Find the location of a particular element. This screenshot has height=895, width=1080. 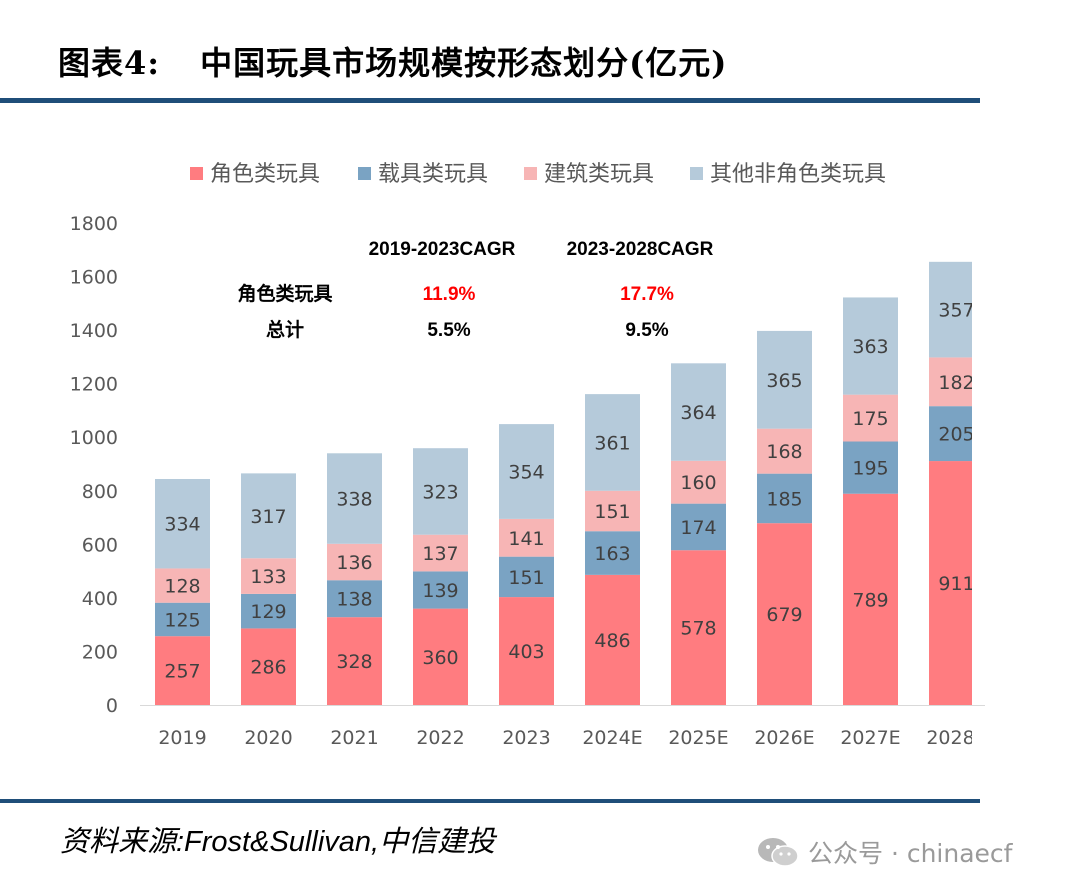

data-label: 360 is located at coordinates (440, 658).